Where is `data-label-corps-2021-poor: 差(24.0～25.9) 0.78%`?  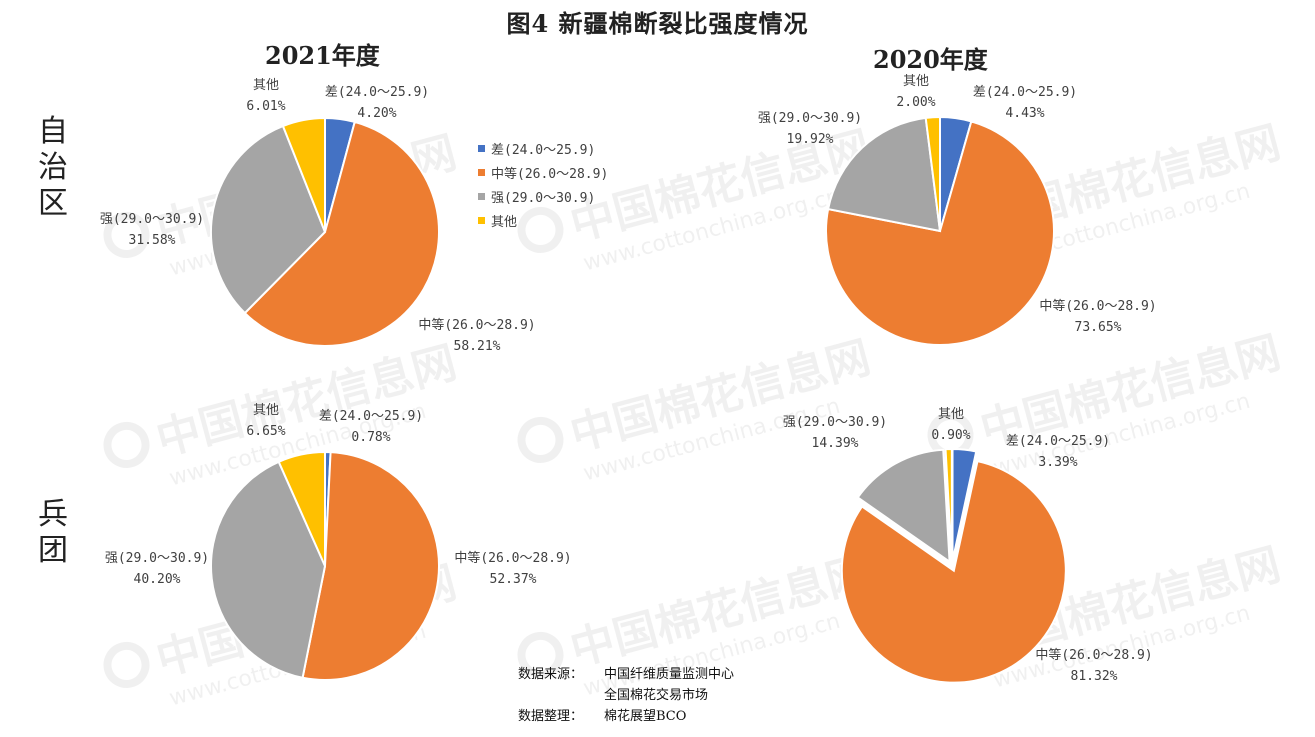
data-label-corps-2021-poor: 差(24.0～25.9) 0.78% is located at coordinates (371, 427).